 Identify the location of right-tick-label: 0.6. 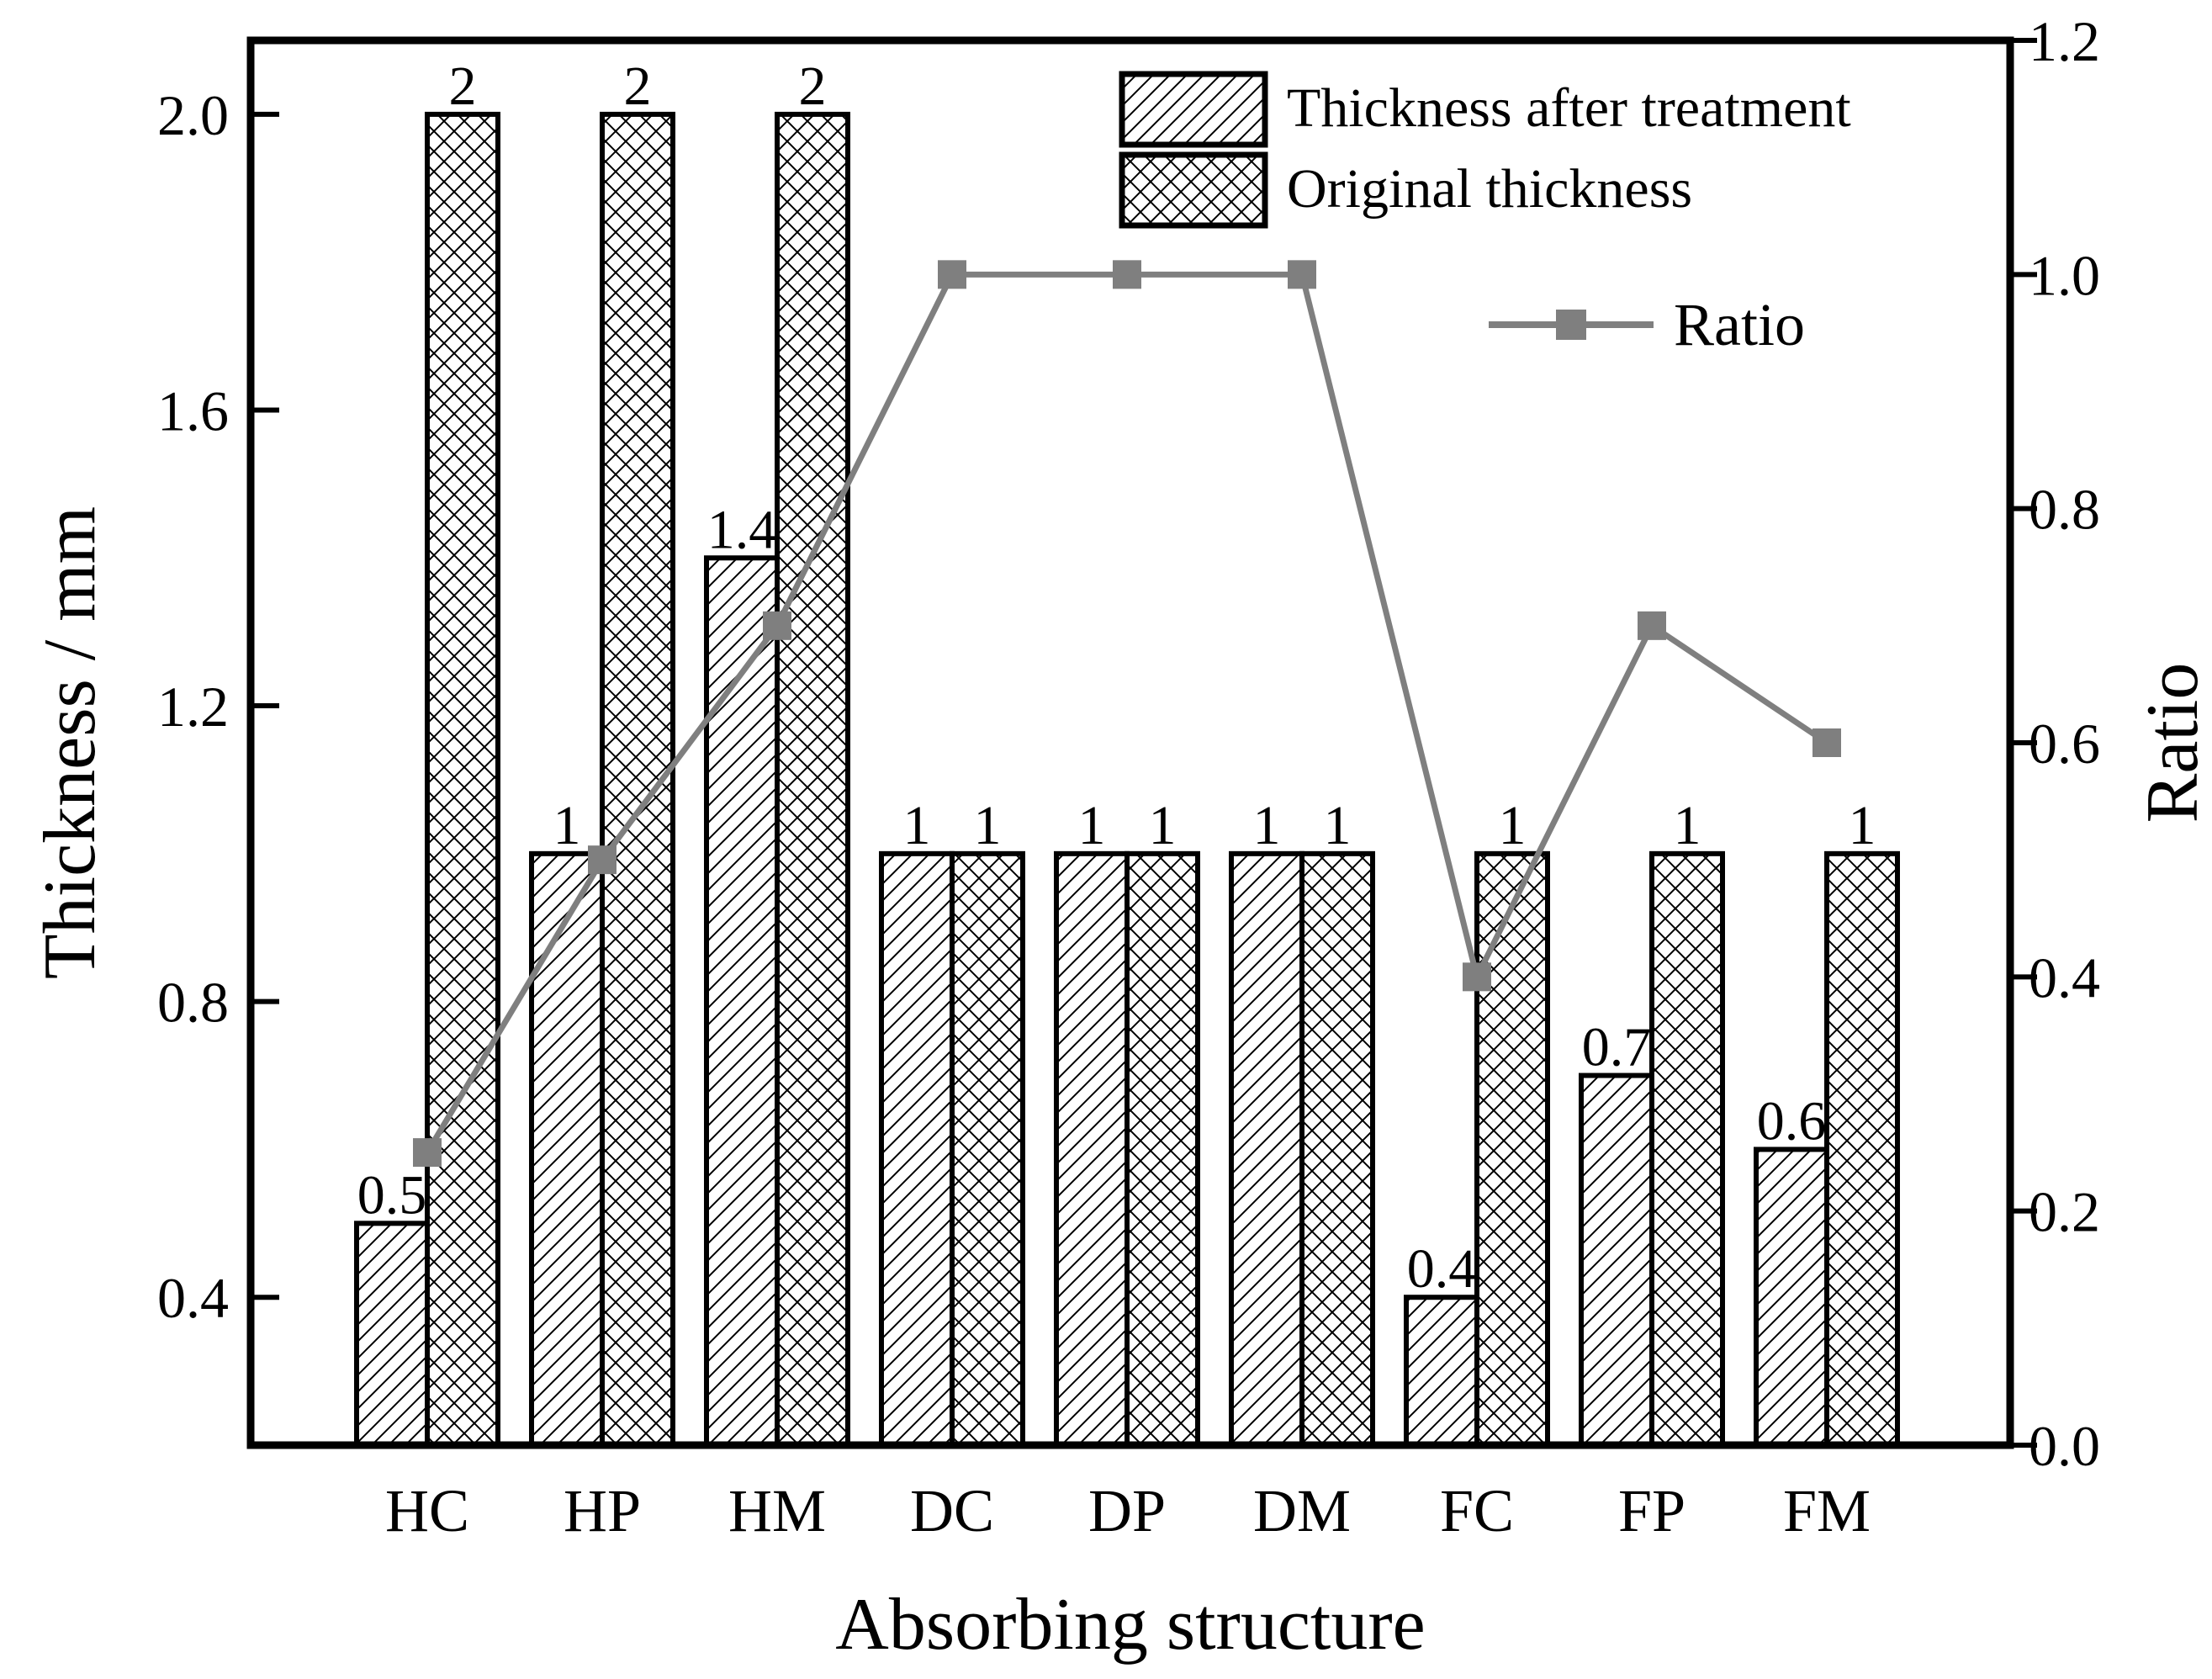
(2064, 744).